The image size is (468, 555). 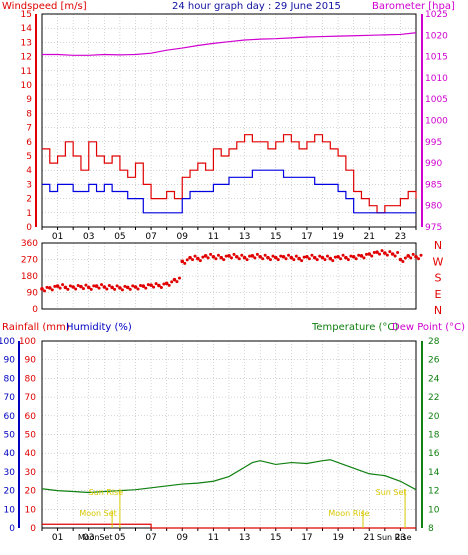 I want to click on barometer-tick-label: 980, so click(x=433, y=207).